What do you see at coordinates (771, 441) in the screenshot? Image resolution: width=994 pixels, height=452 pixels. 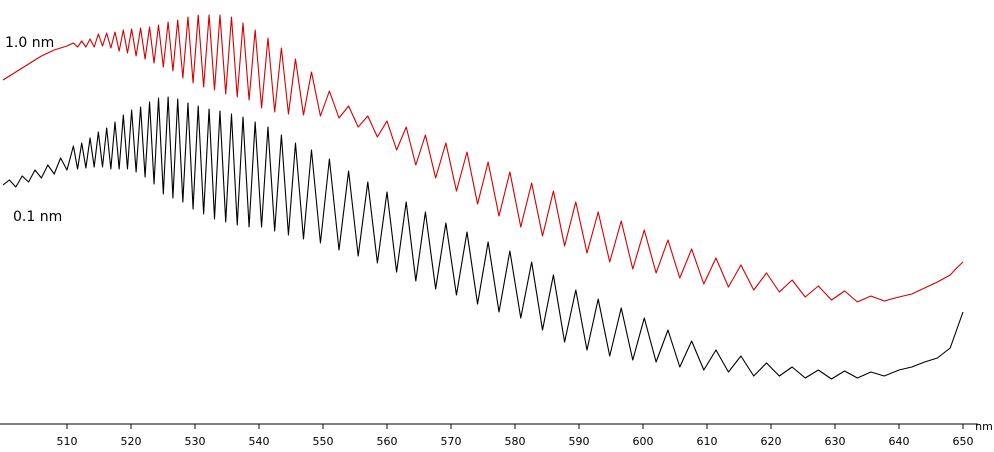 I see `x-tick-label: 620` at bounding box center [771, 441].